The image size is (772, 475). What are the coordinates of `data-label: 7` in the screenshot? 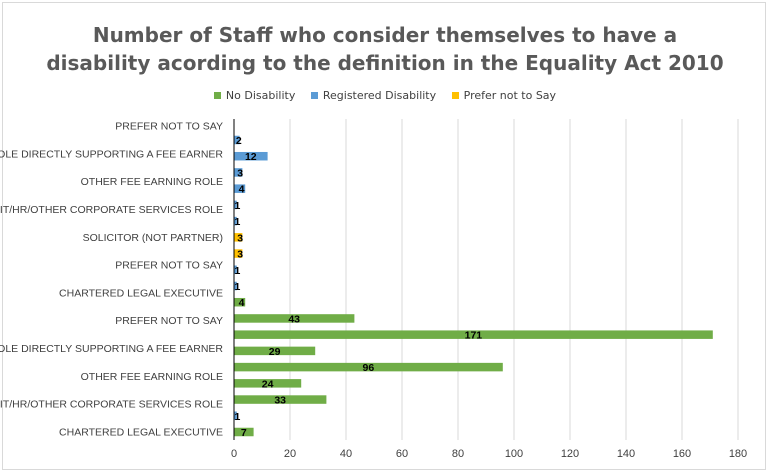 It's located at (244, 433).